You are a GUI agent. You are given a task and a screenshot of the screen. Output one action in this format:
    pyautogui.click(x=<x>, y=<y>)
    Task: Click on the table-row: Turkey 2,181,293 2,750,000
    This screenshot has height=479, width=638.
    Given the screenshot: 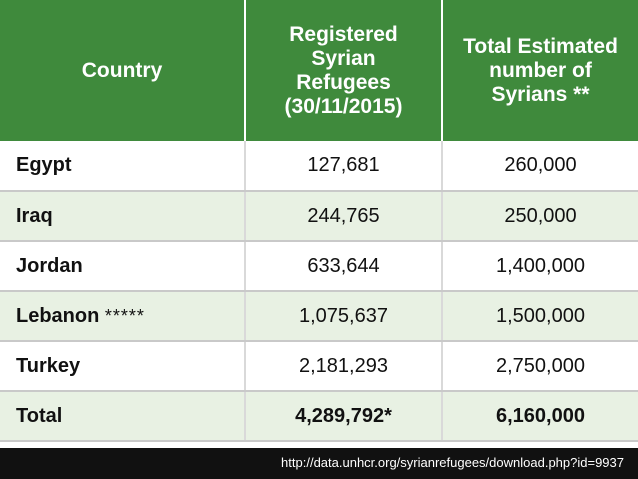 What is the action you would take?
    pyautogui.click(x=319, y=366)
    